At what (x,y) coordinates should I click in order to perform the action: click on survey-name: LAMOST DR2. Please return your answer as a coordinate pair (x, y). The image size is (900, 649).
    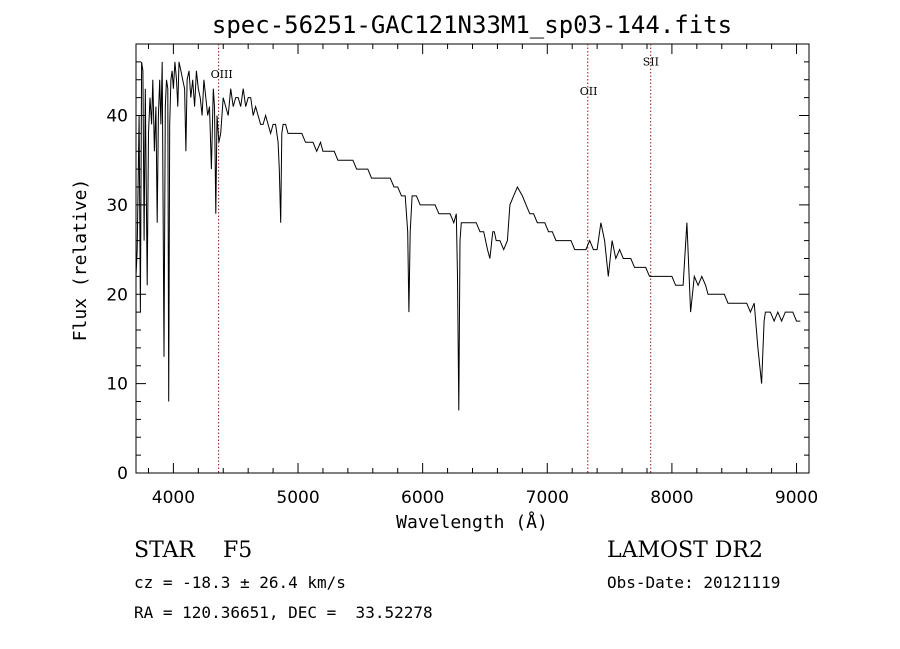
    Looking at the image, I should click on (685, 550).